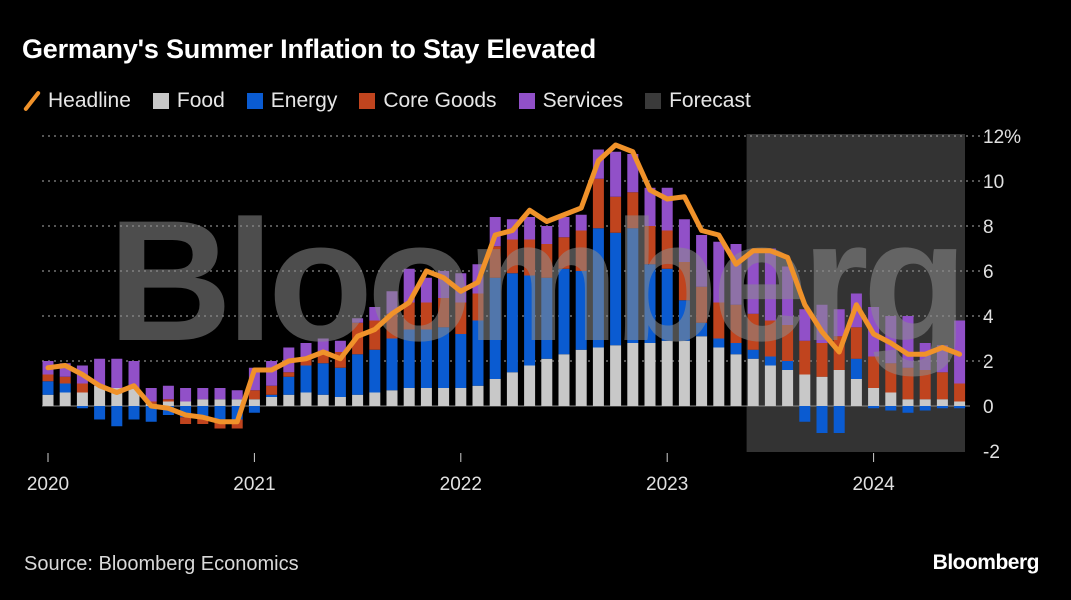 This screenshot has height=600, width=1071. Describe the element at coordinates (161, 564) in the screenshot. I see `source-note: Source: Bloomberg Economics` at that location.